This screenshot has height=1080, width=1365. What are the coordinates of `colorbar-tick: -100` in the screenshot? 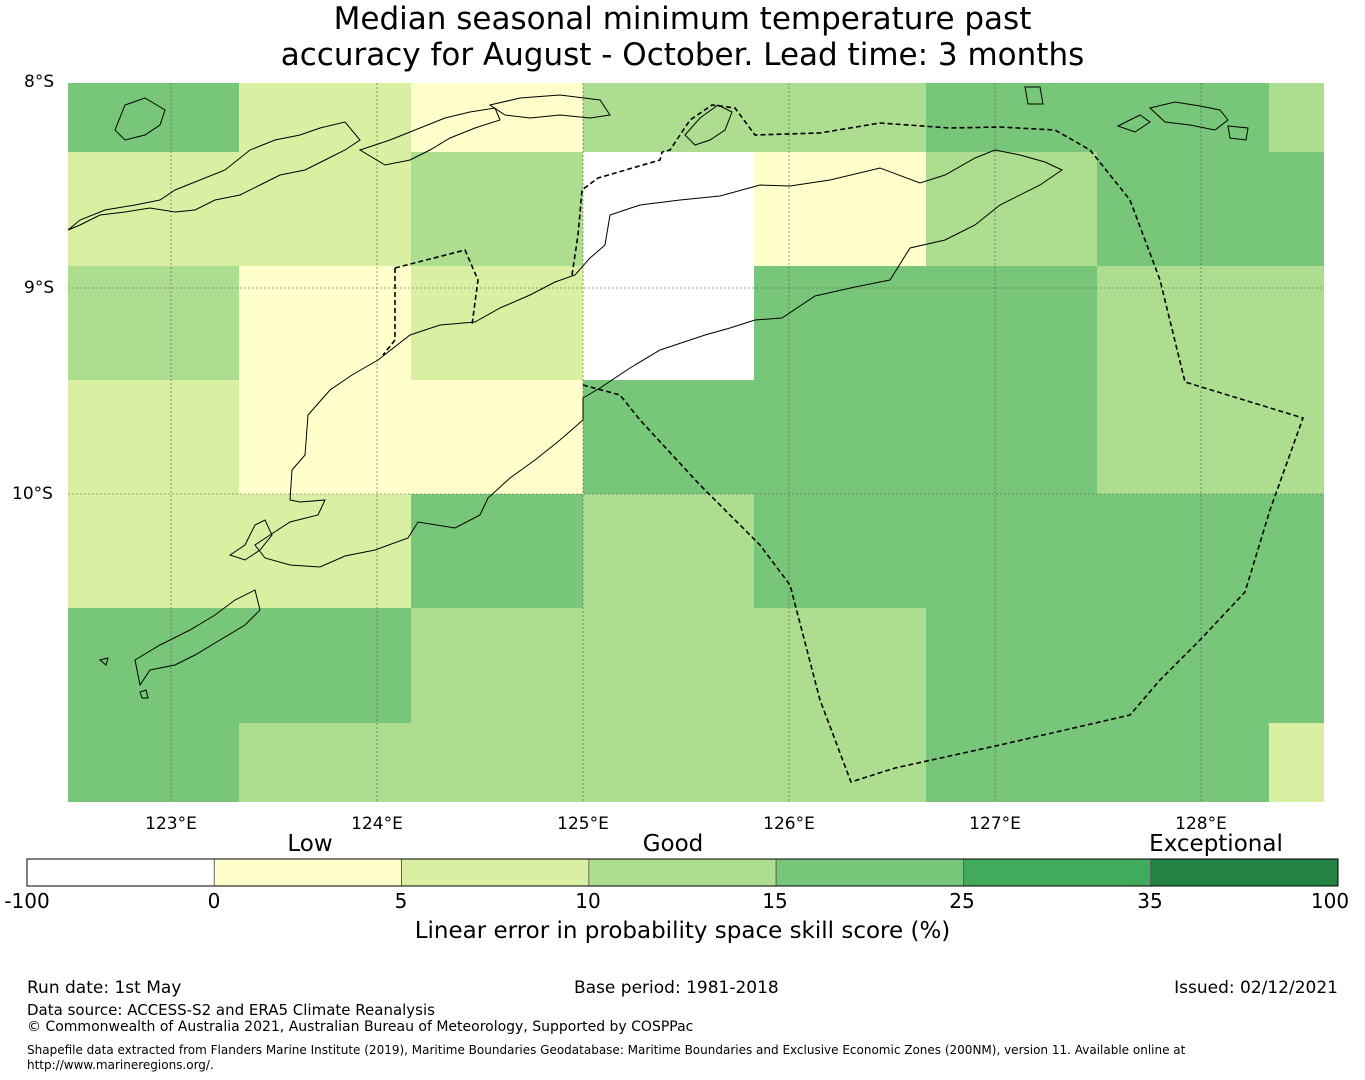 It's located at (27, 901).